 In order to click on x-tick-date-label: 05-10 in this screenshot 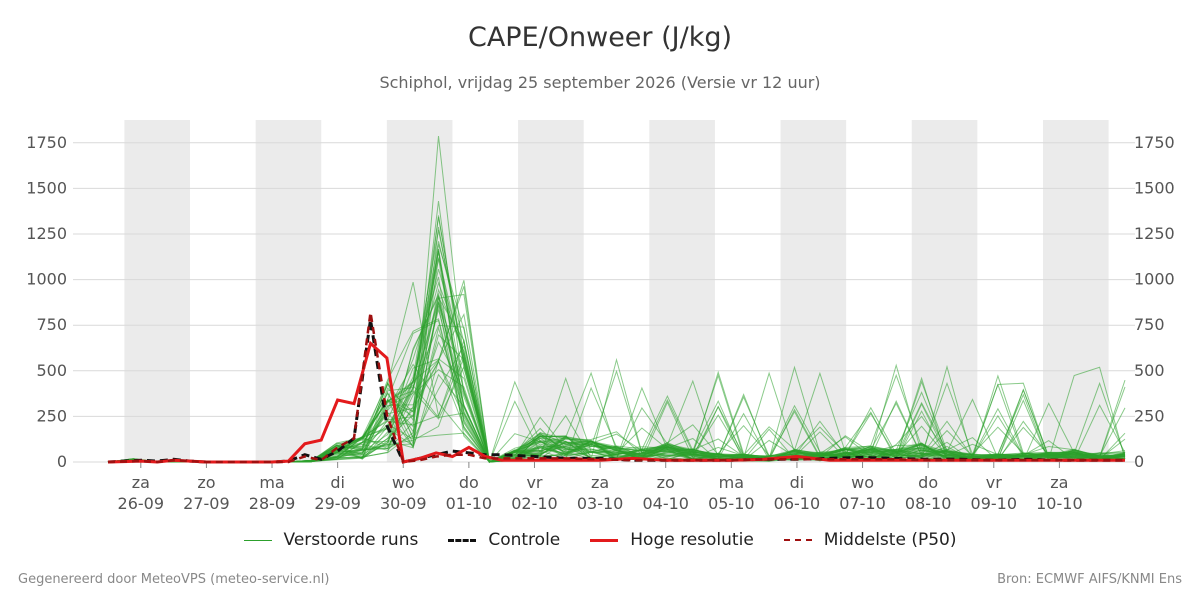, I will do `click(731, 503)`.